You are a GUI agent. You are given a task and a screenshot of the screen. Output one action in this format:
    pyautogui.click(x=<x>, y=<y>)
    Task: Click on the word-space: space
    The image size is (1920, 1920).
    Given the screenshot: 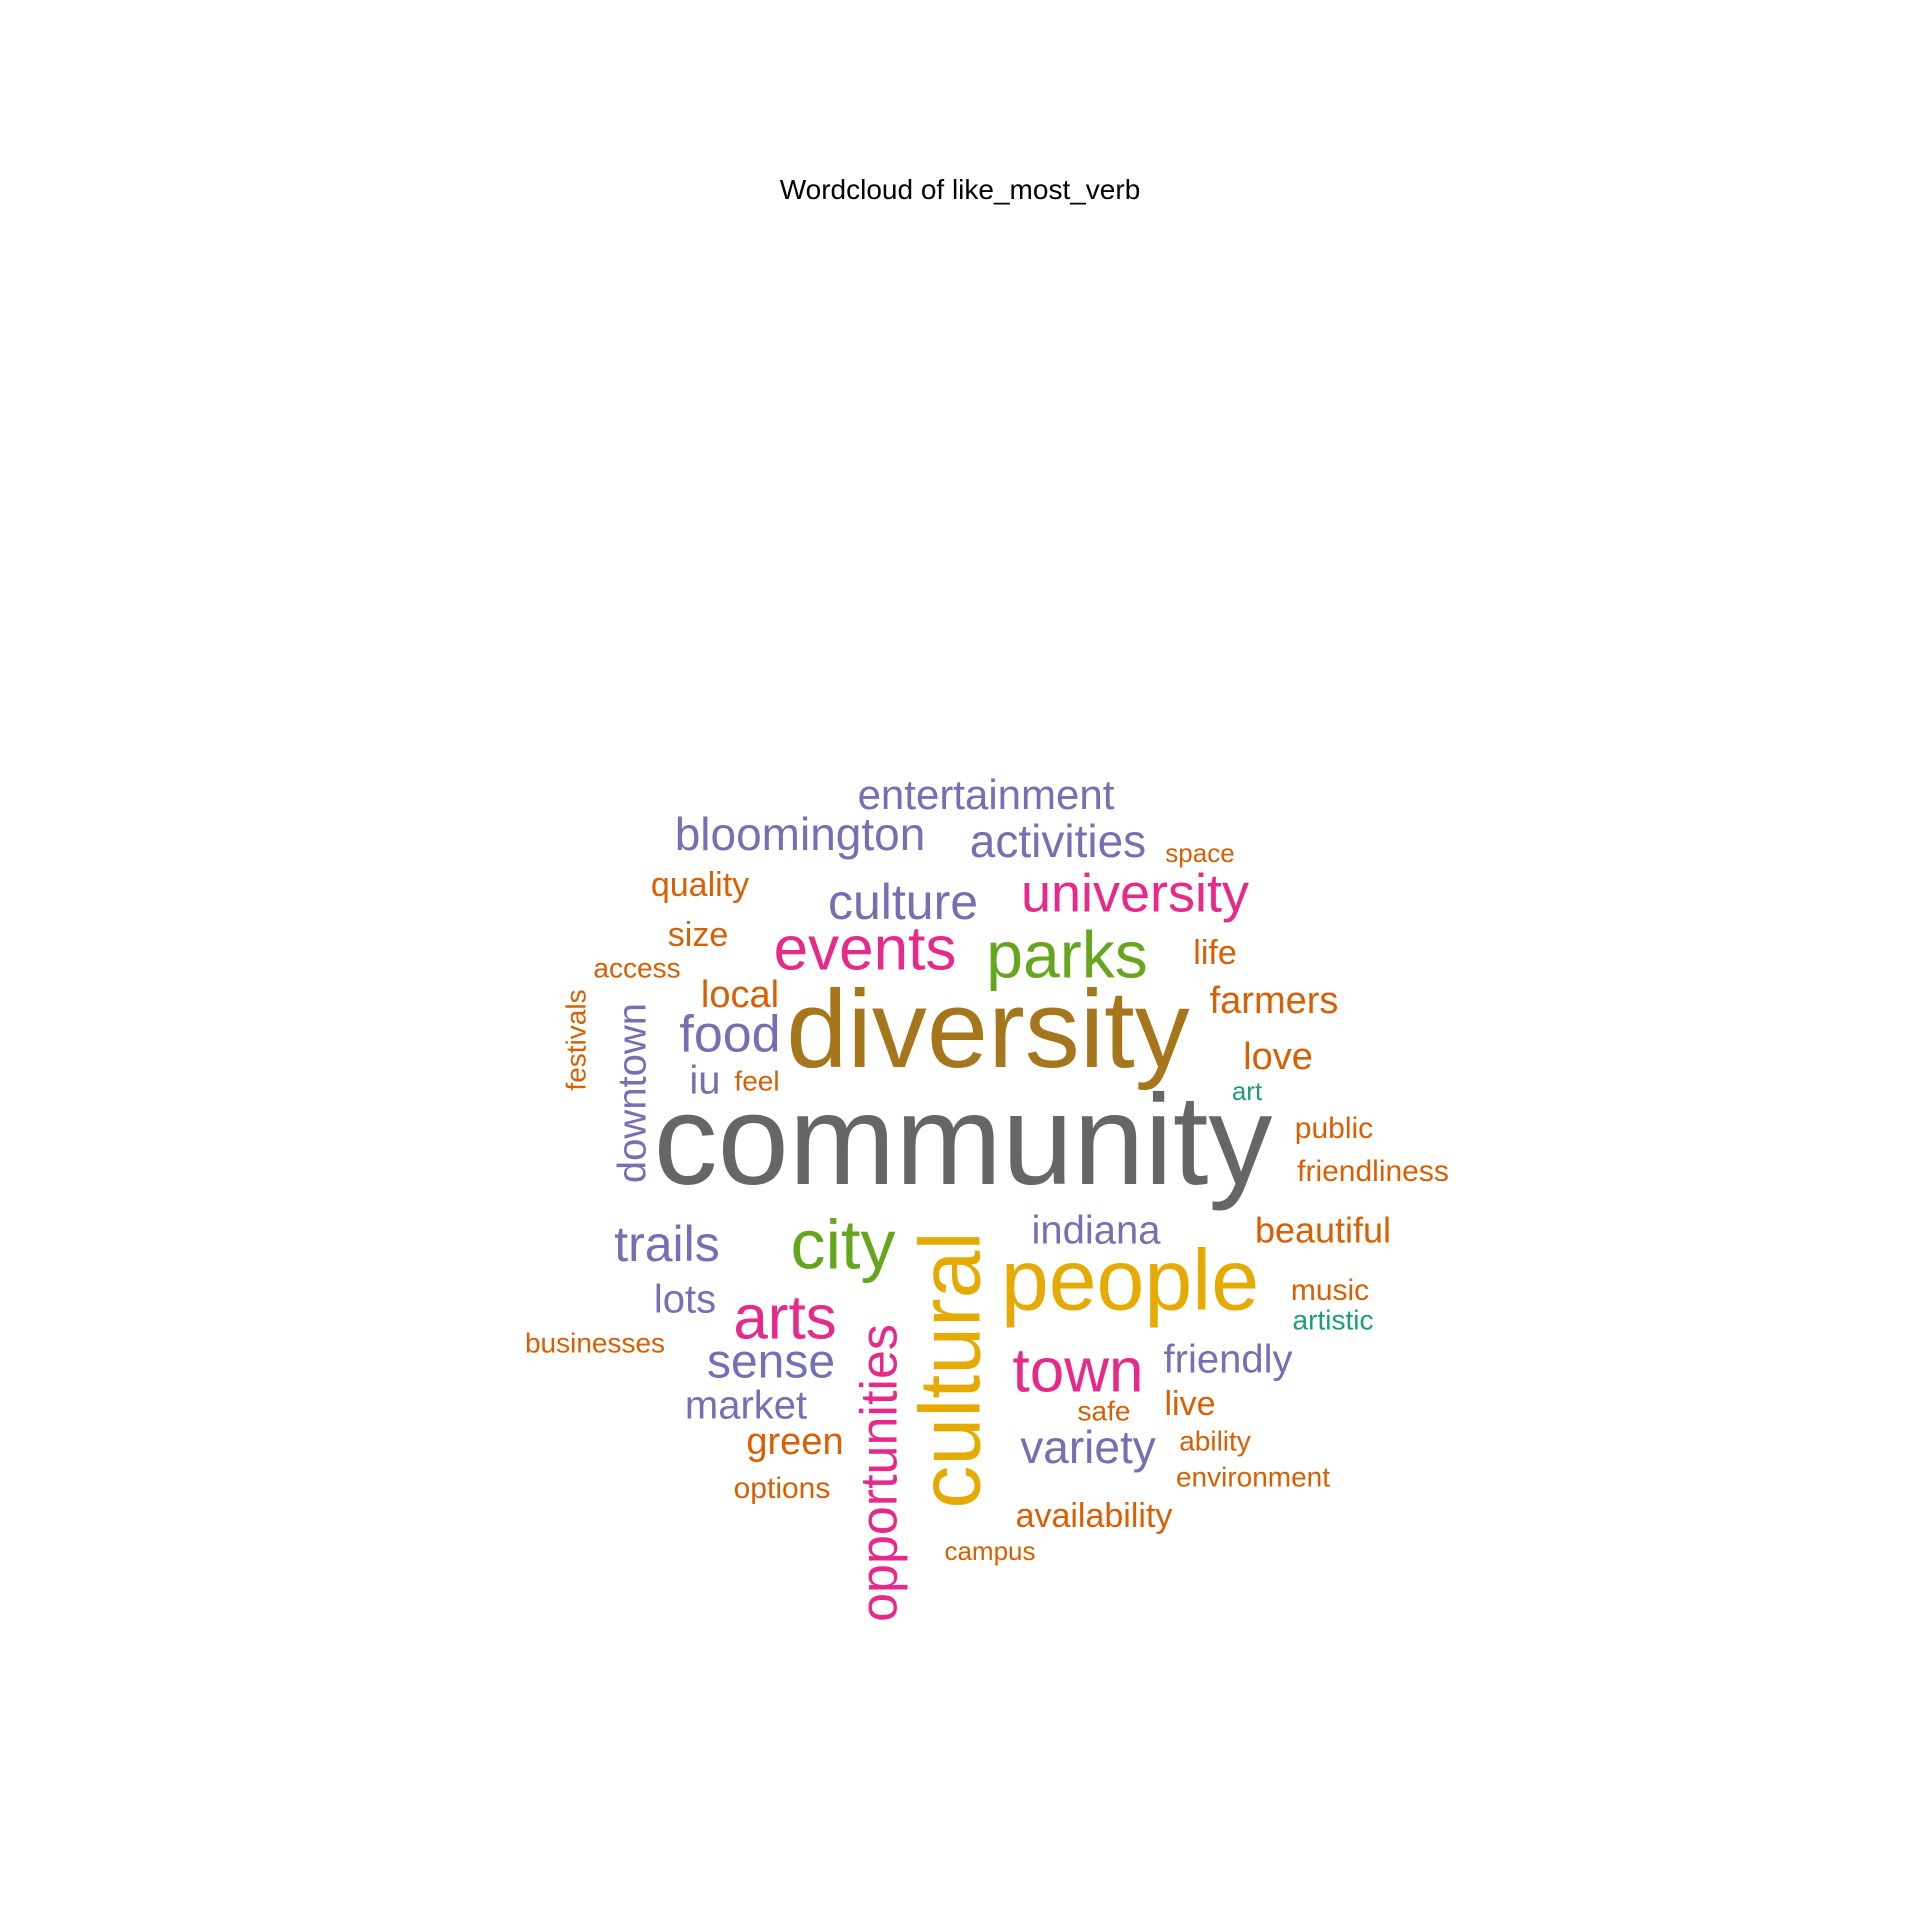 What is the action you would take?
    pyautogui.click(x=1199, y=853)
    